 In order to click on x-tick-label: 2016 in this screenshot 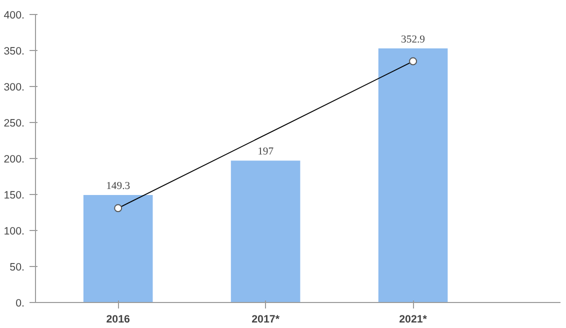, I will do `click(118, 320)`.